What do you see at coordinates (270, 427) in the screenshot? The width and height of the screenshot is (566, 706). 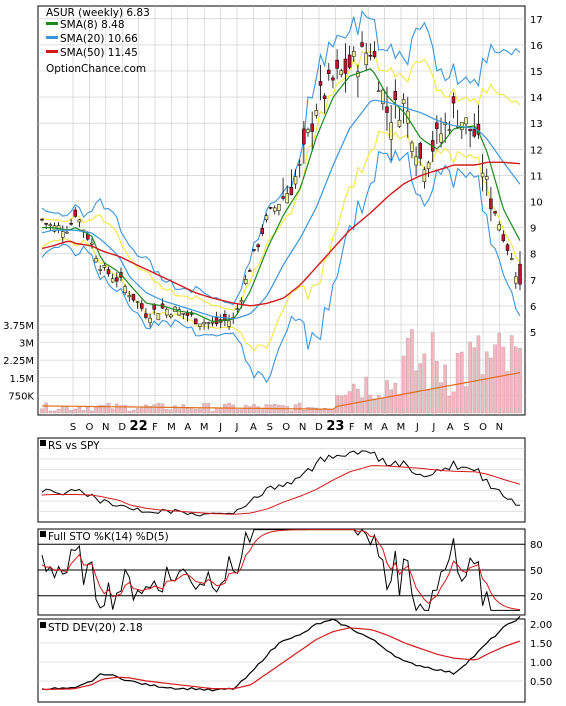 I see `month-label: S` at bounding box center [270, 427].